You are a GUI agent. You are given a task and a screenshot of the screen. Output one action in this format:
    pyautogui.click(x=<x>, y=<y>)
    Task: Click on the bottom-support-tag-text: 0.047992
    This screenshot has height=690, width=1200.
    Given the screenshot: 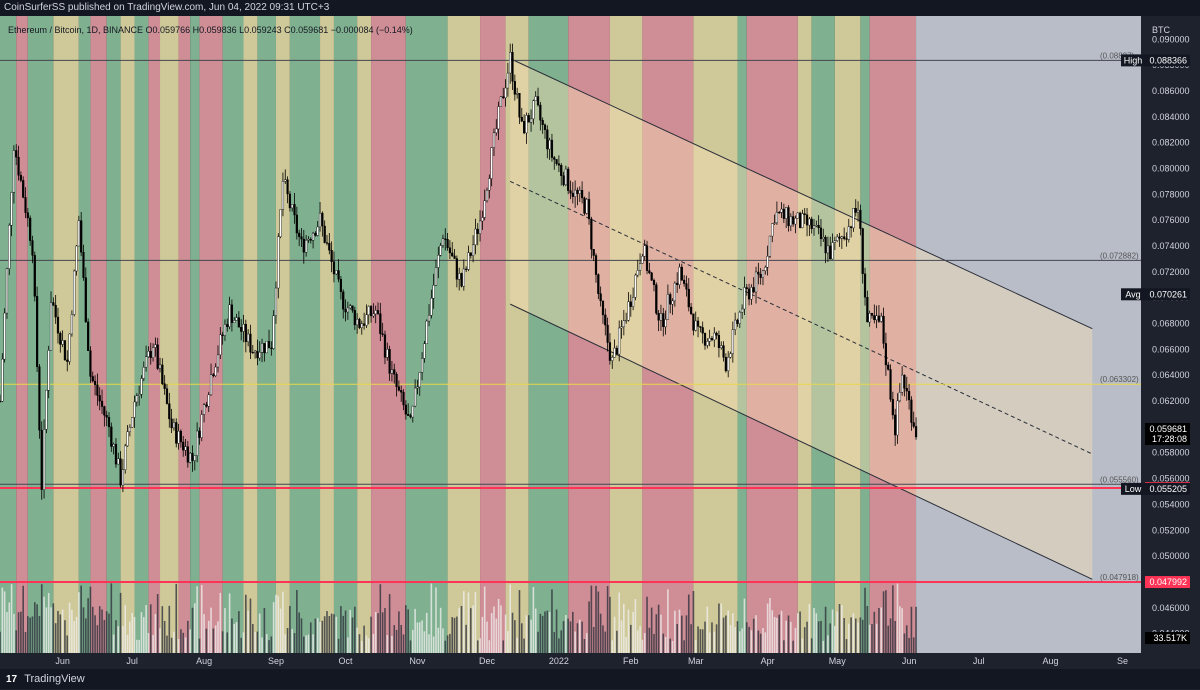 What is the action you would take?
    pyautogui.click(x=1168, y=582)
    